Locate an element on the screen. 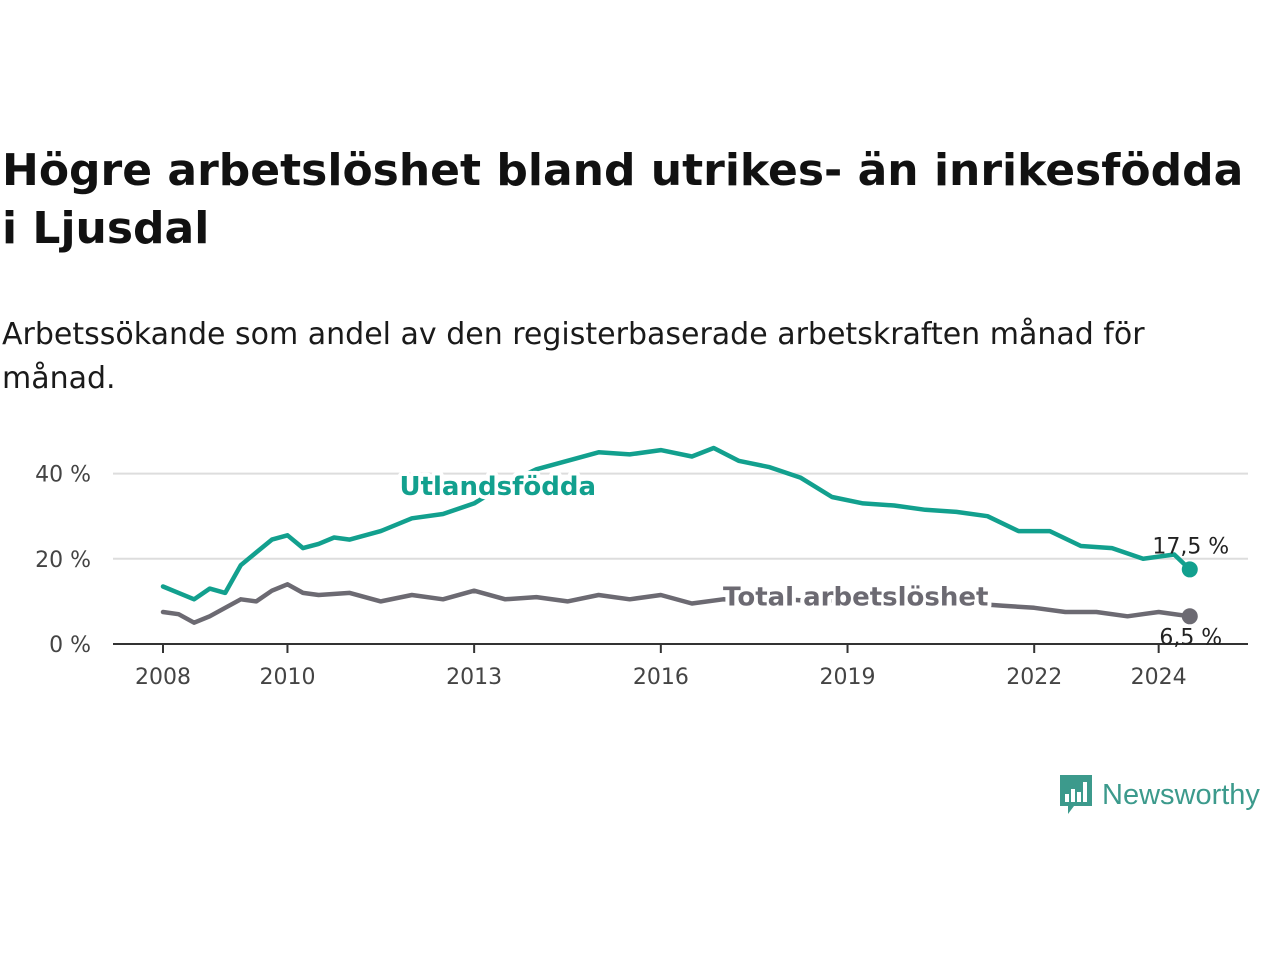  series-name-label-halo-2: Total arbetslöshet is located at coordinates (855, 598).